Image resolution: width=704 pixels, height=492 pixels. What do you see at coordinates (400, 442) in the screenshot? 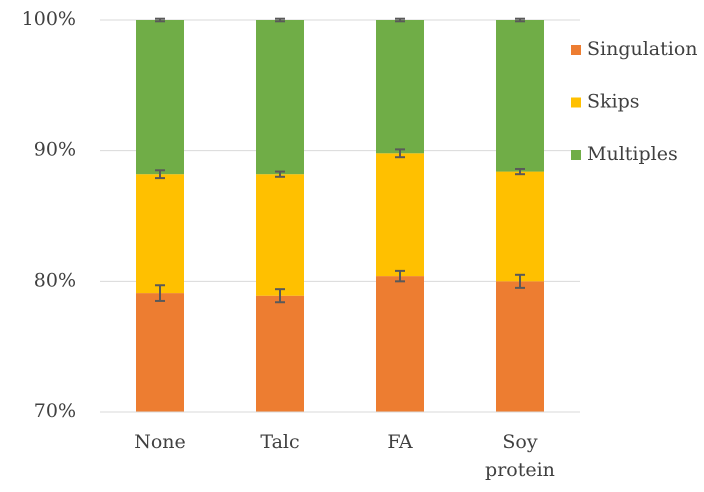
I see `x-tick-label: FA` at bounding box center [400, 442].